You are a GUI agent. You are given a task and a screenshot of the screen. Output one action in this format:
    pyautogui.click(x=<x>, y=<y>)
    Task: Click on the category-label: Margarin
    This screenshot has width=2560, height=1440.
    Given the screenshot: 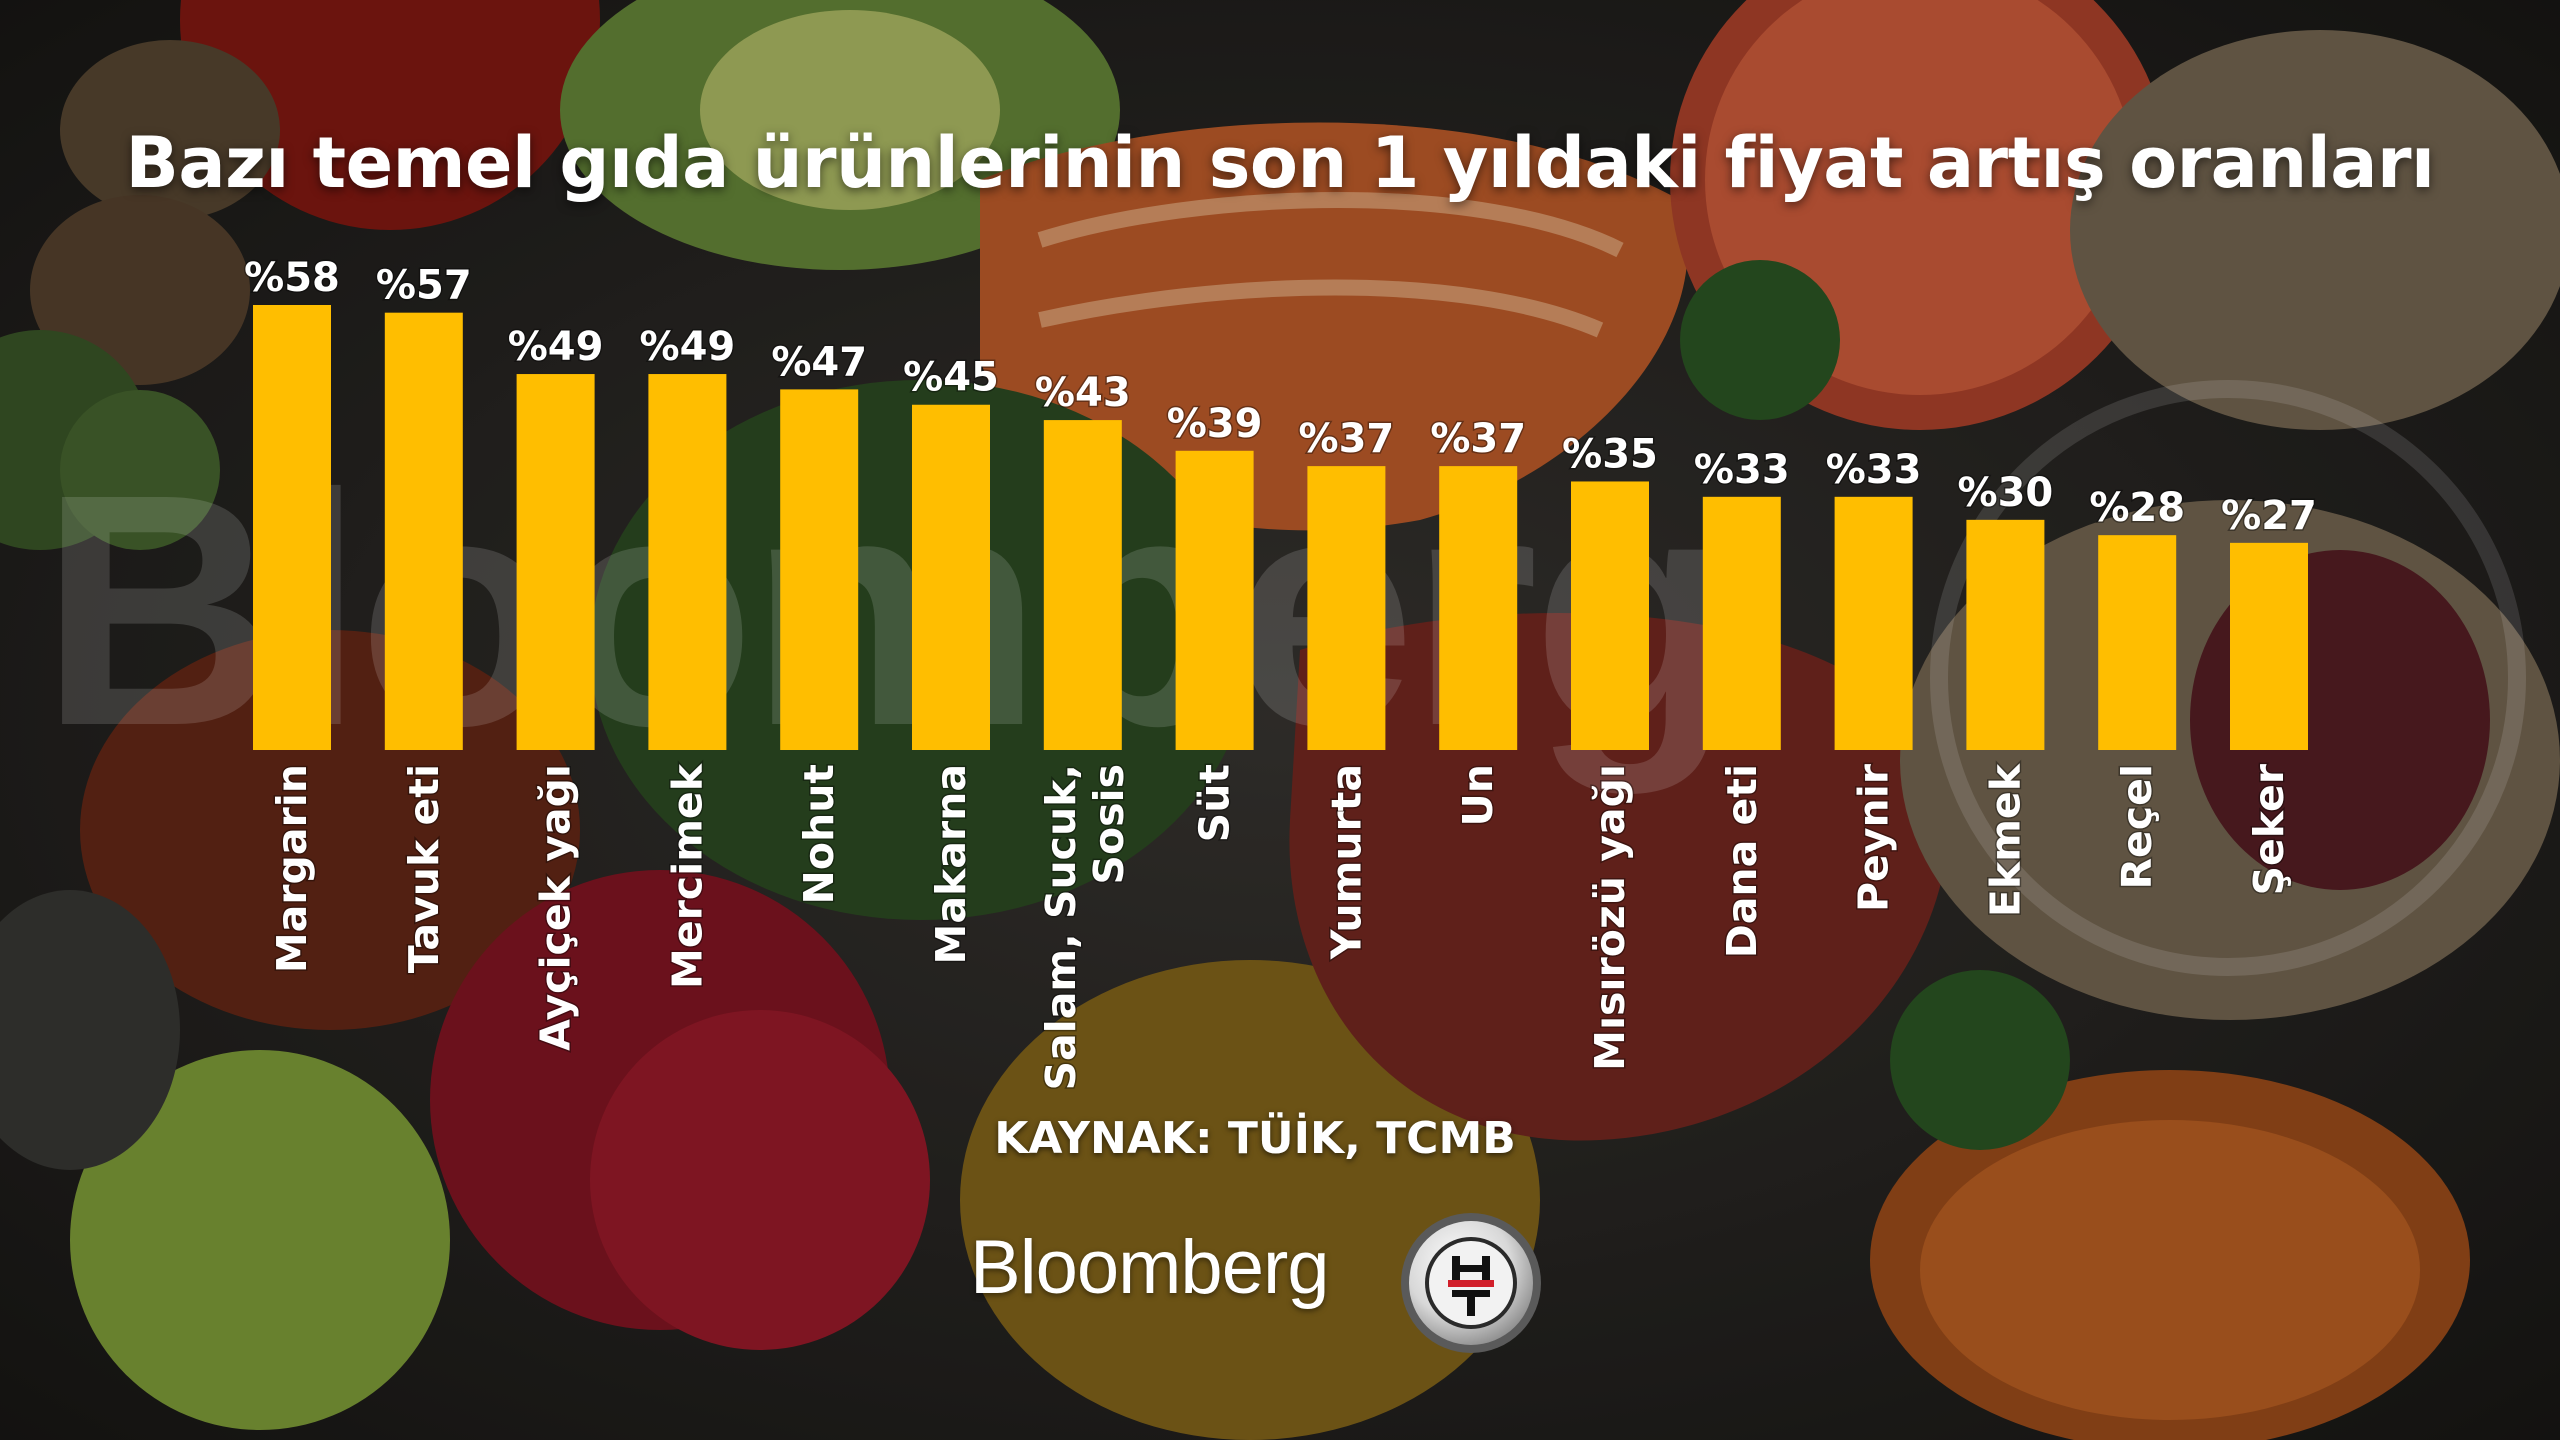 What is the action you would take?
    pyautogui.click(x=292, y=869)
    